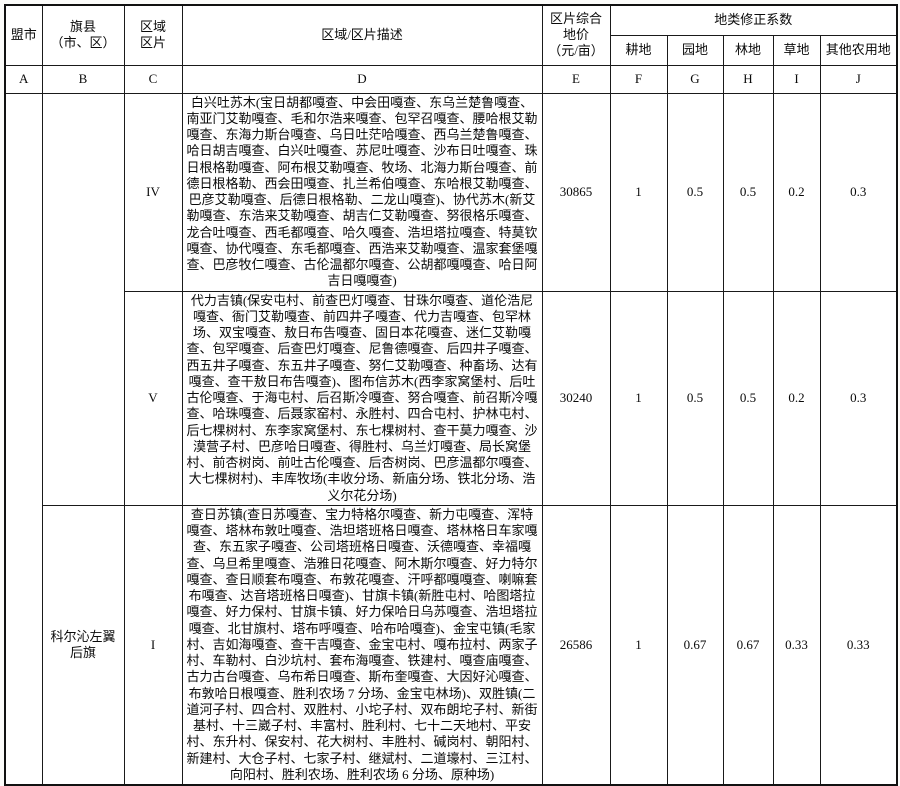 This screenshot has width=900, height=786. I want to click on cell-price-i: 26586, so click(576, 645).